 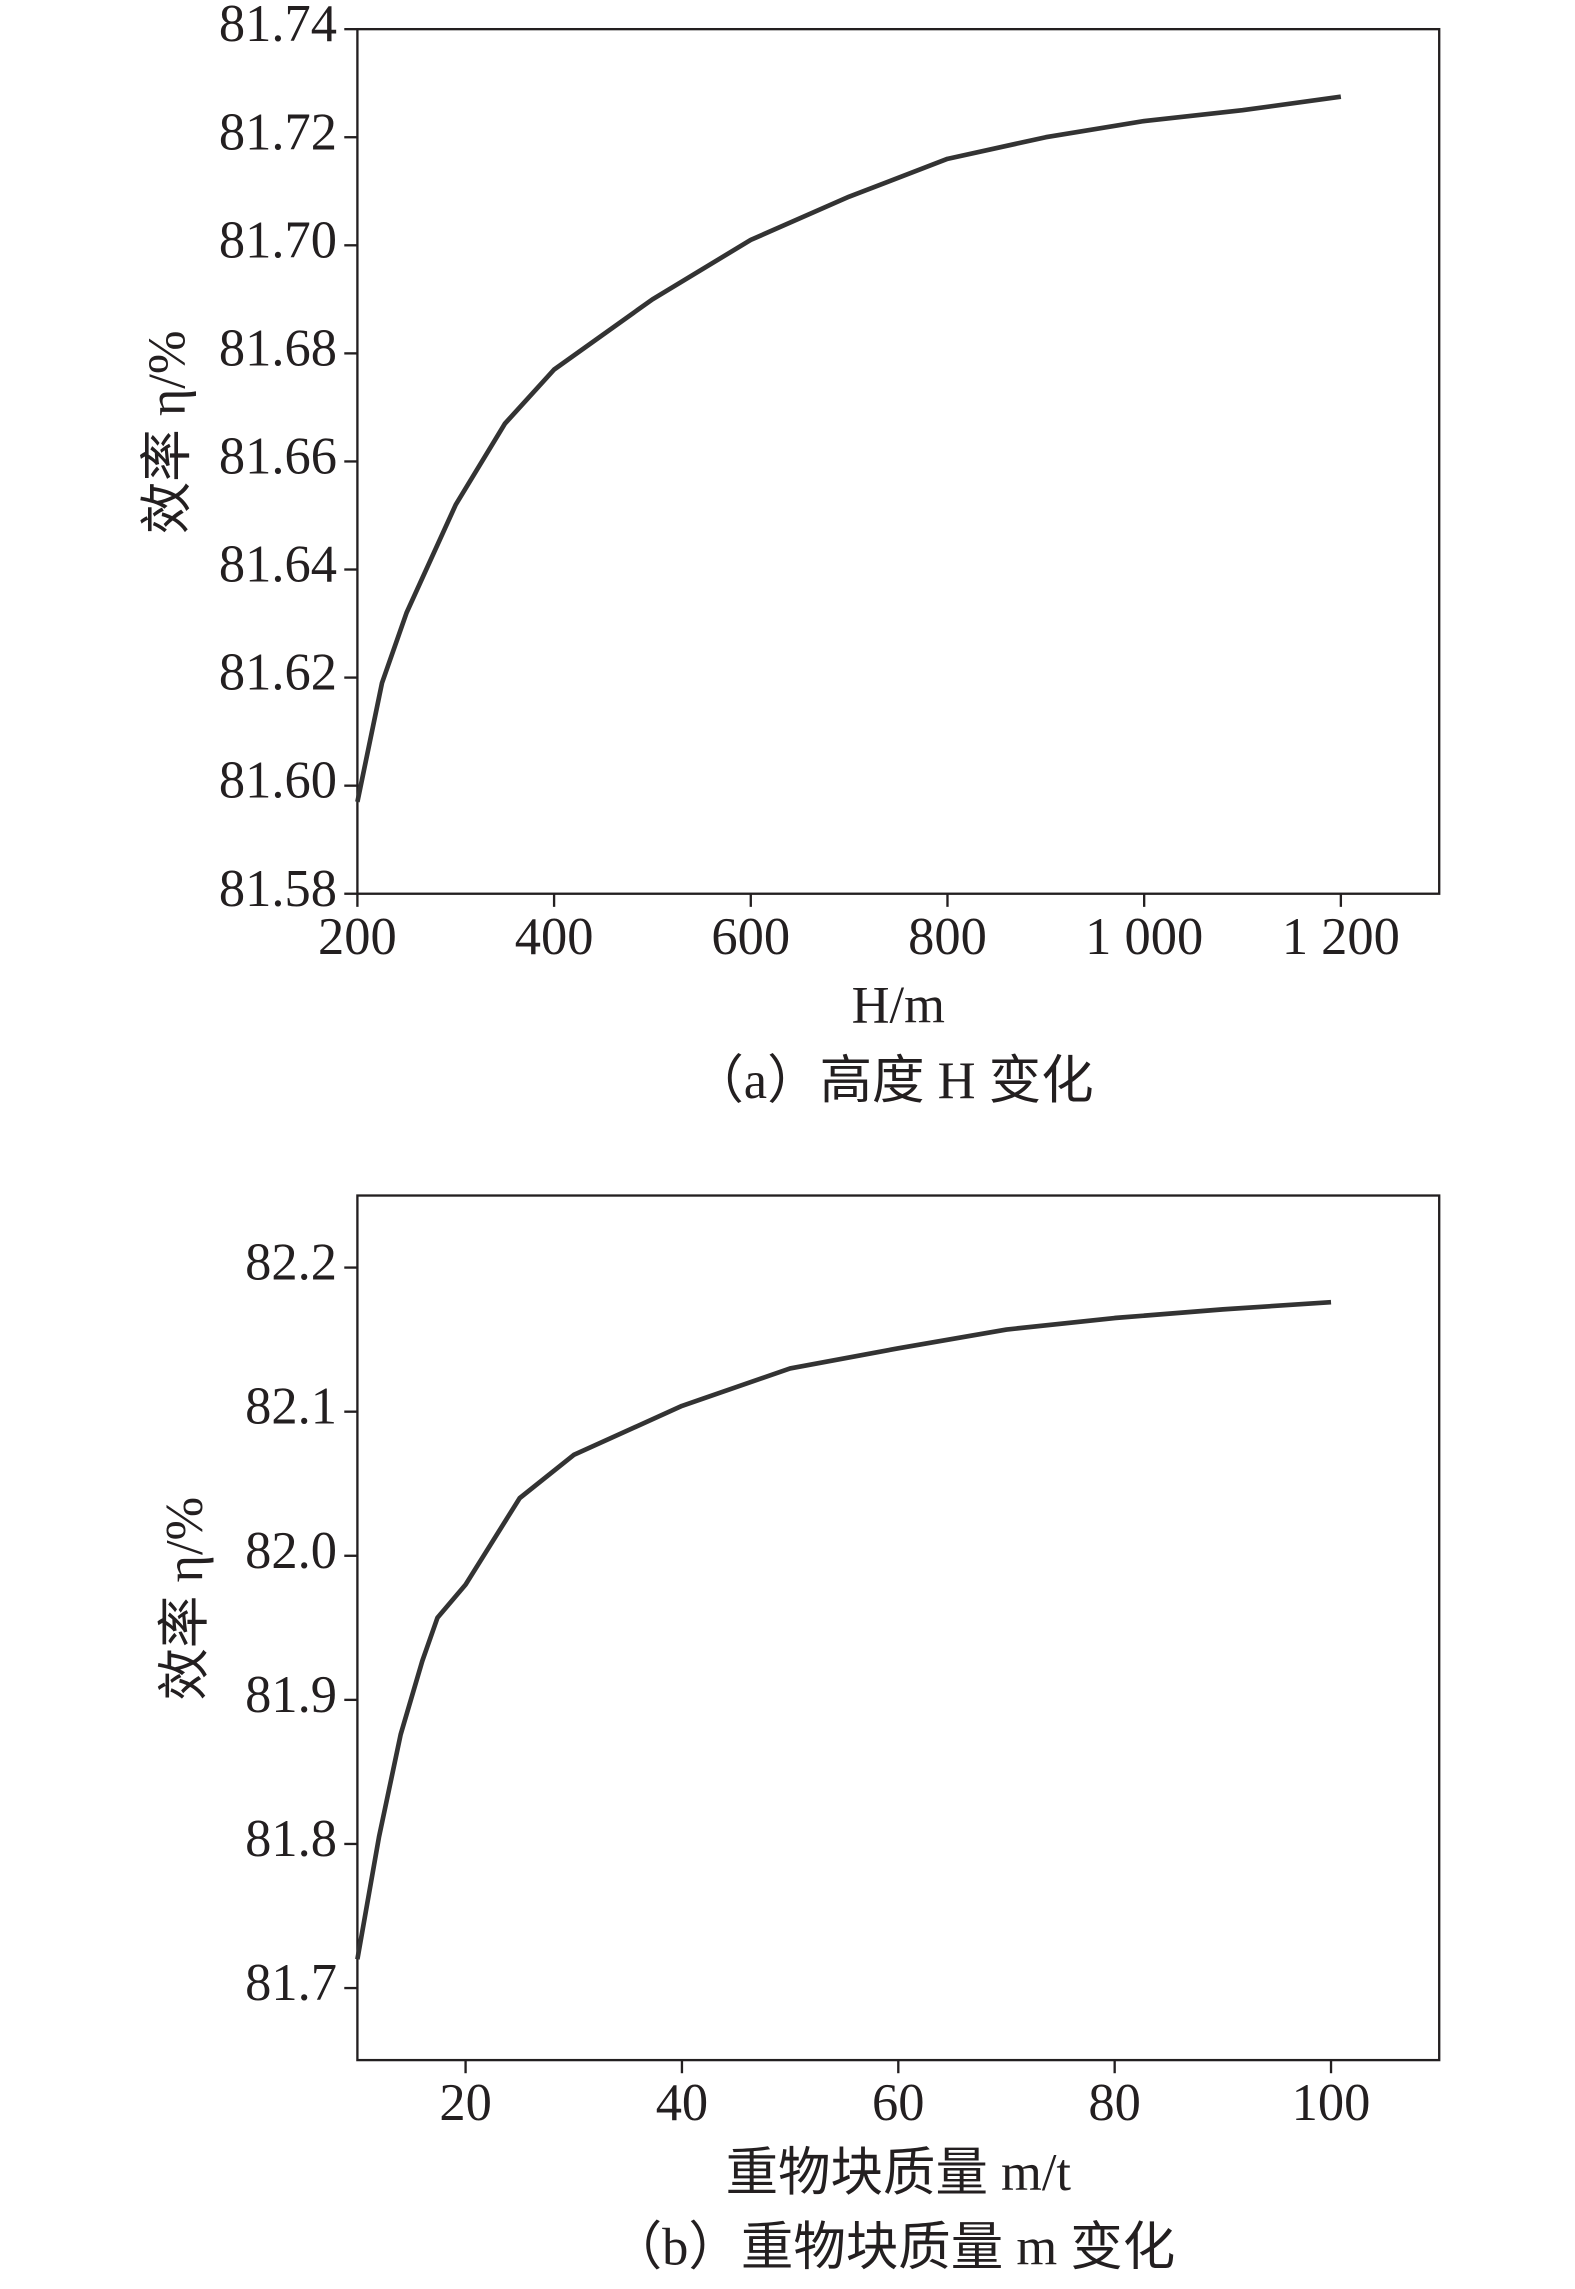 What do you see at coordinates (278, 781) in the screenshot?
I see `y-tick-label: 81.60` at bounding box center [278, 781].